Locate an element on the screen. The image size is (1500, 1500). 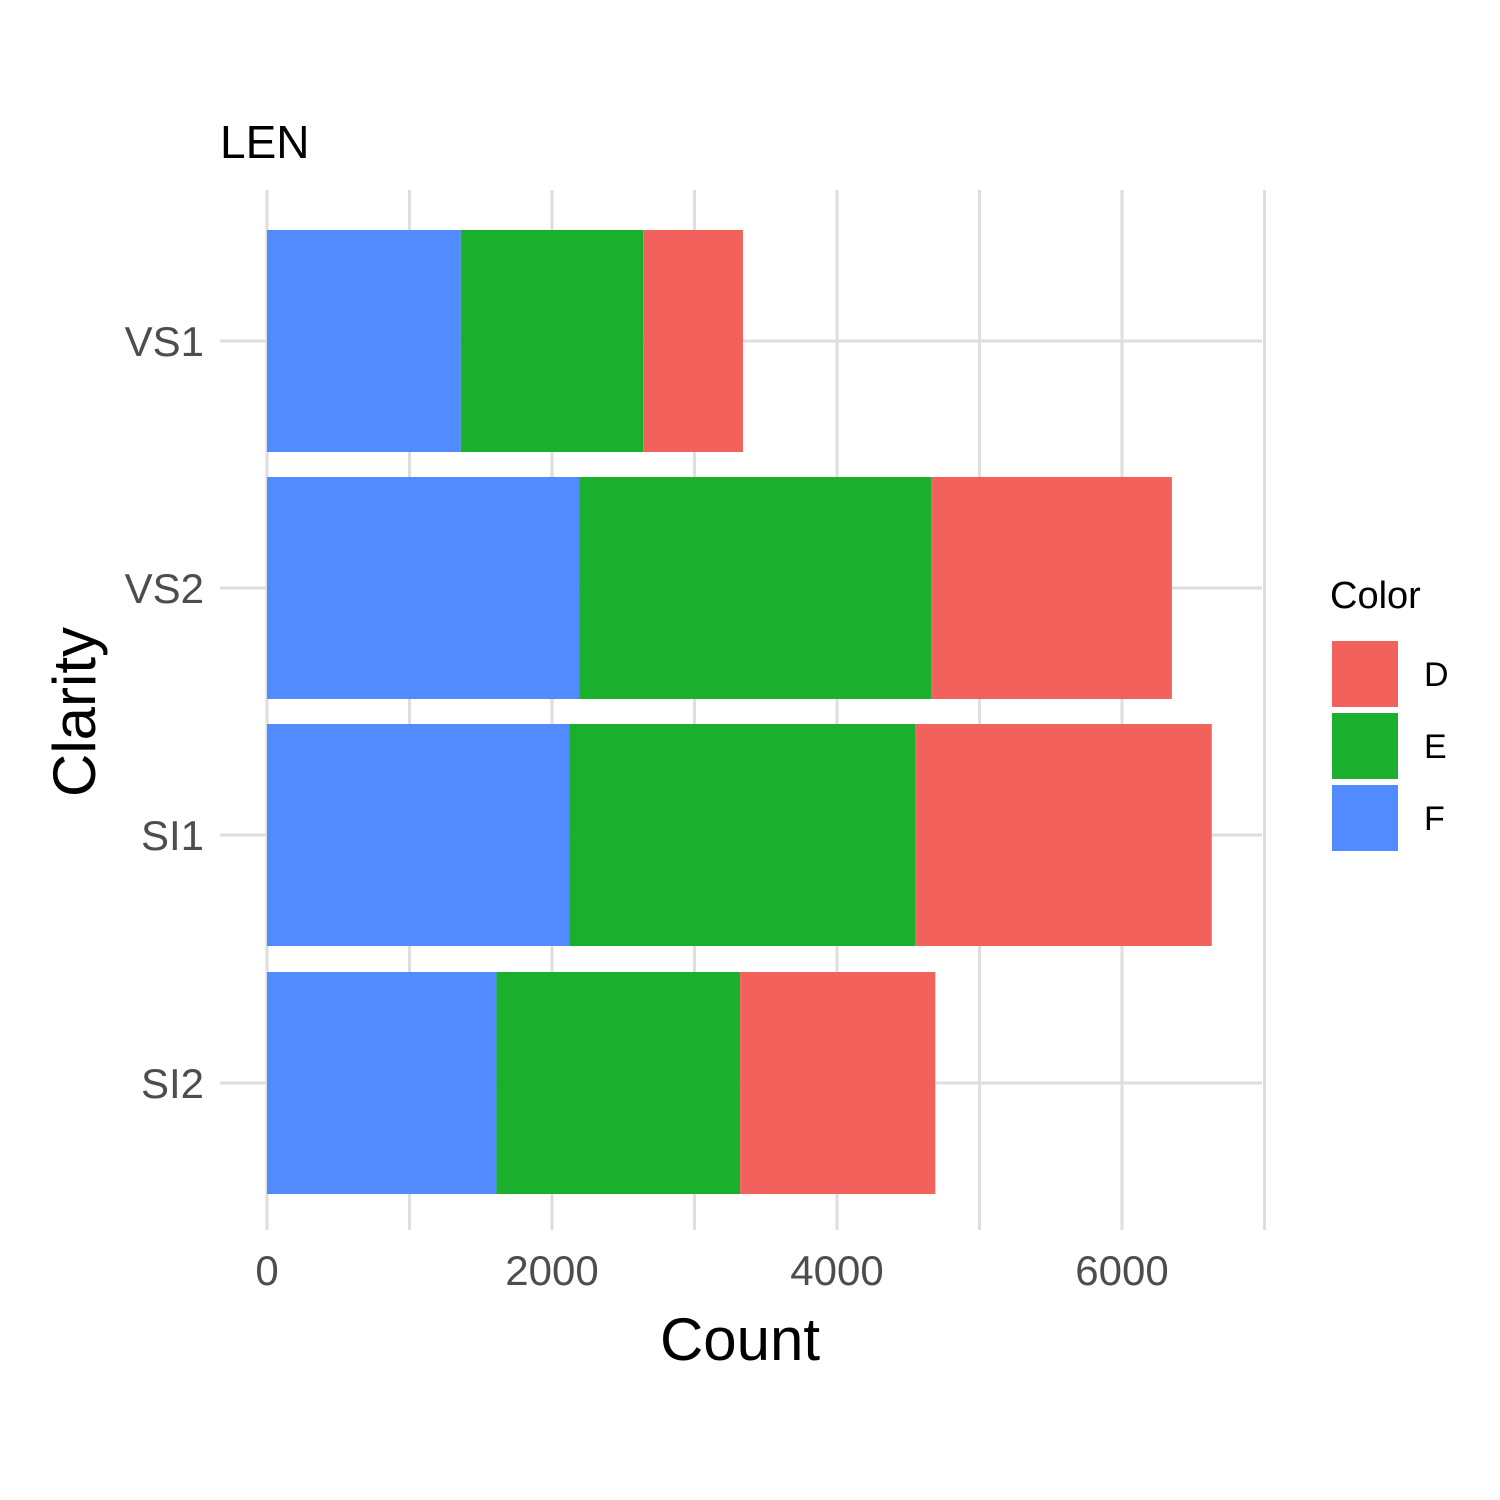
bar-si1-e is located at coordinates (742, 835).